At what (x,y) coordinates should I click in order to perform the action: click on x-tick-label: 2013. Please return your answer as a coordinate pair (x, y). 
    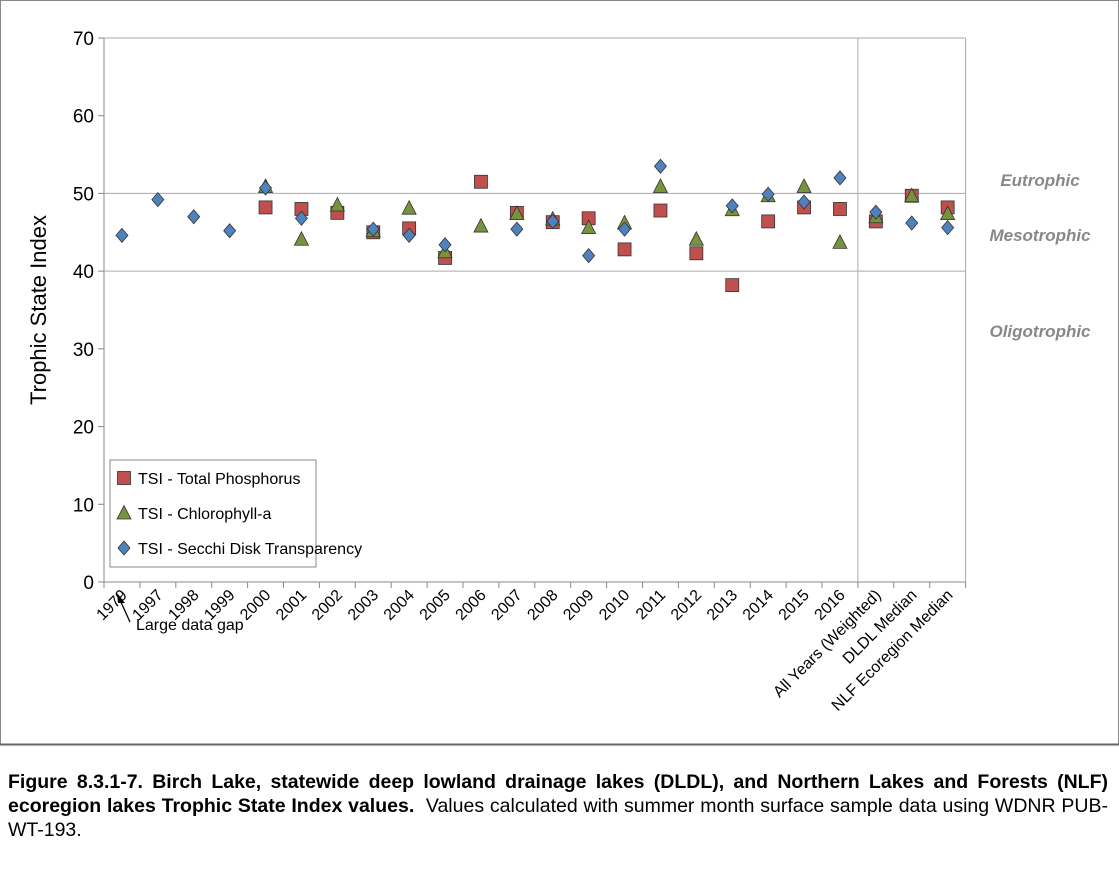
    Looking at the image, I should click on (722, 605).